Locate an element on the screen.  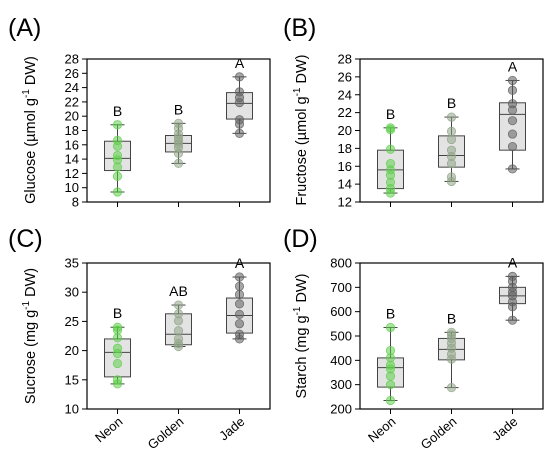
y-tick-label: 26 is located at coordinates (72, 73).